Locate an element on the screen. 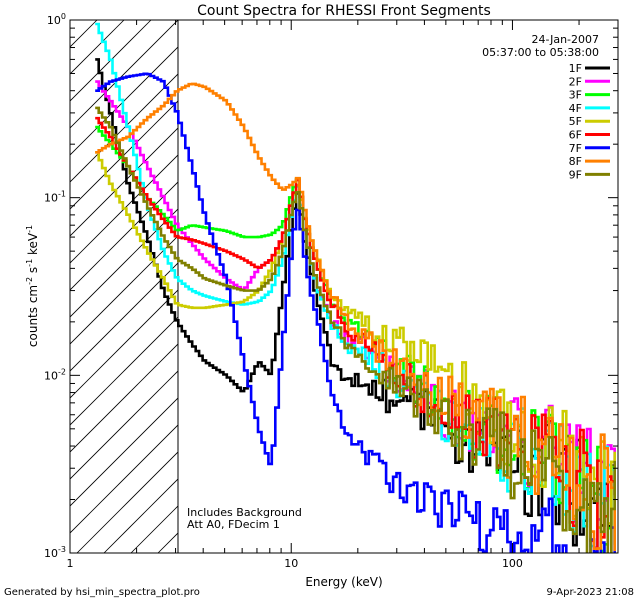 The width and height of the screenshot is (640, 600). y-tick-label: 10⁻³ is located at coordinates (55, 552).